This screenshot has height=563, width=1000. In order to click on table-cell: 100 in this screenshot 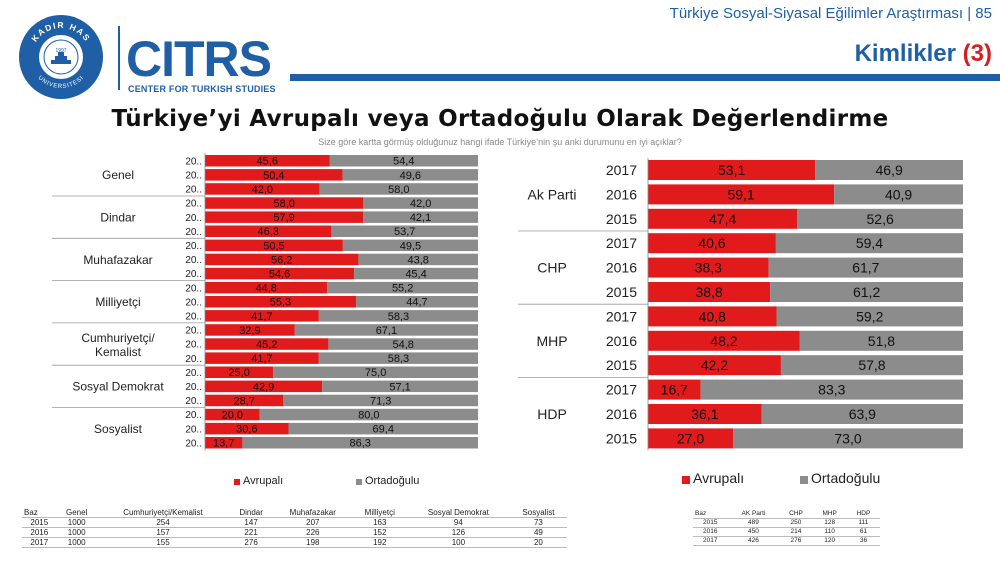, I will do `click(458, 542)`.